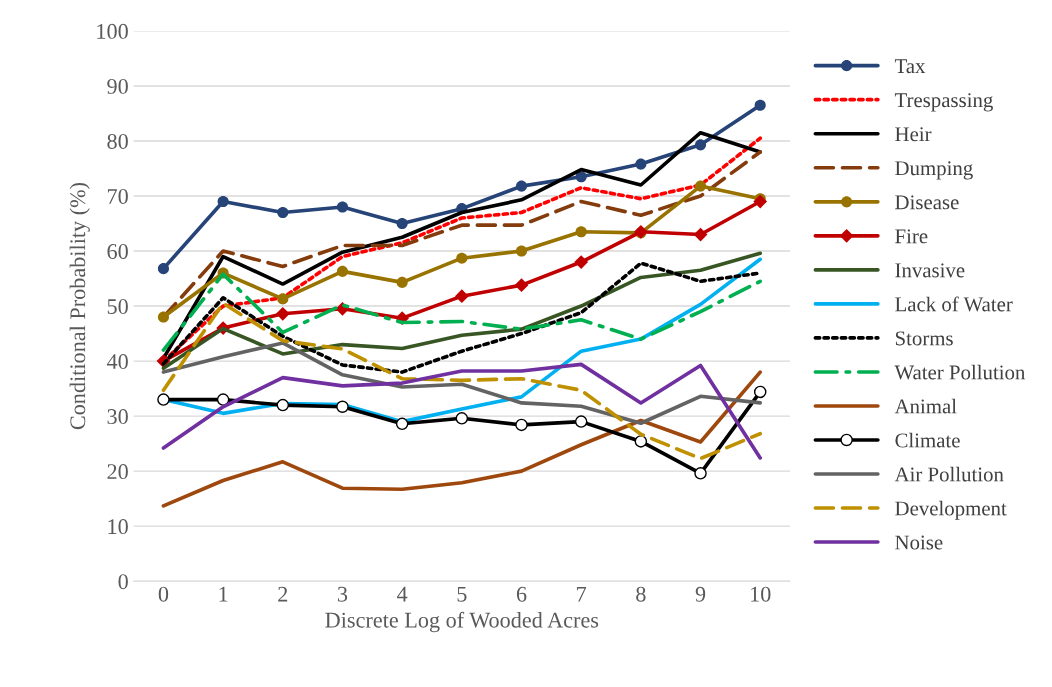 This screenshot has height=687, width=1052. Describe the element at coordinates (342, 594) in the screenshot. I see `x-tick-label: 3` at that location.